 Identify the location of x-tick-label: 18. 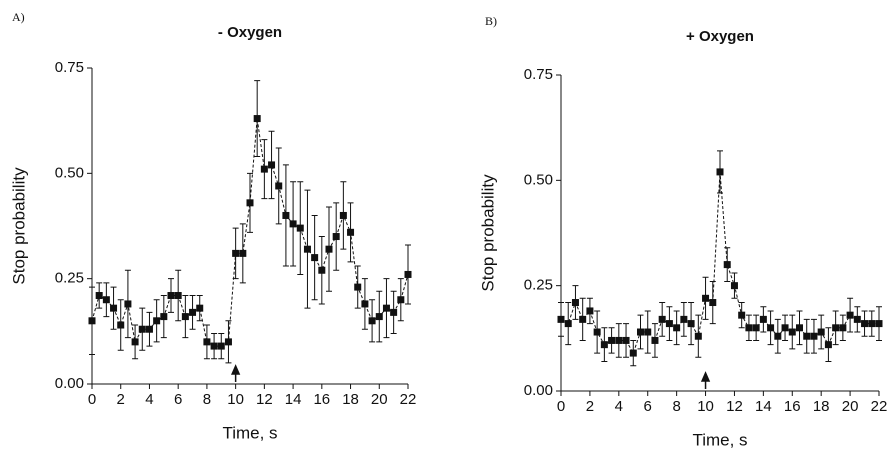
(350, 399).